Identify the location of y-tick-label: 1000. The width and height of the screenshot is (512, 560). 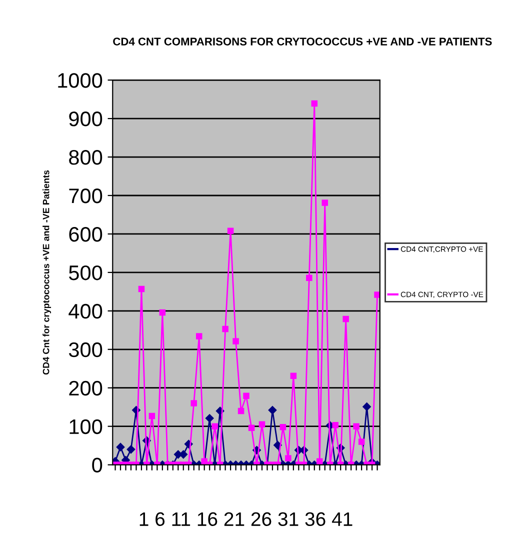
(80, 80).